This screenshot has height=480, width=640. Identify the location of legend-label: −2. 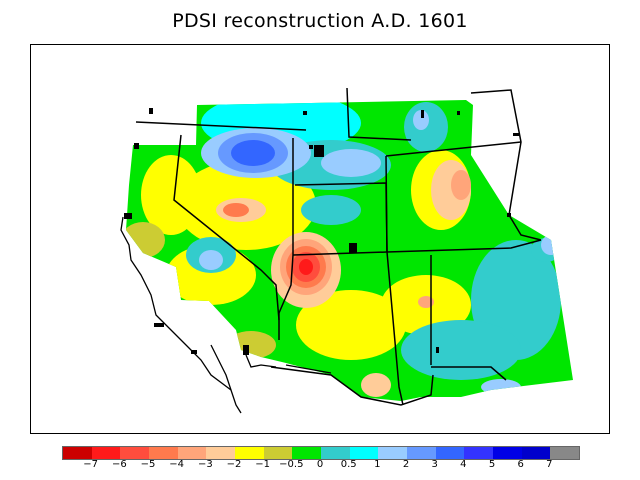
(234, 464).